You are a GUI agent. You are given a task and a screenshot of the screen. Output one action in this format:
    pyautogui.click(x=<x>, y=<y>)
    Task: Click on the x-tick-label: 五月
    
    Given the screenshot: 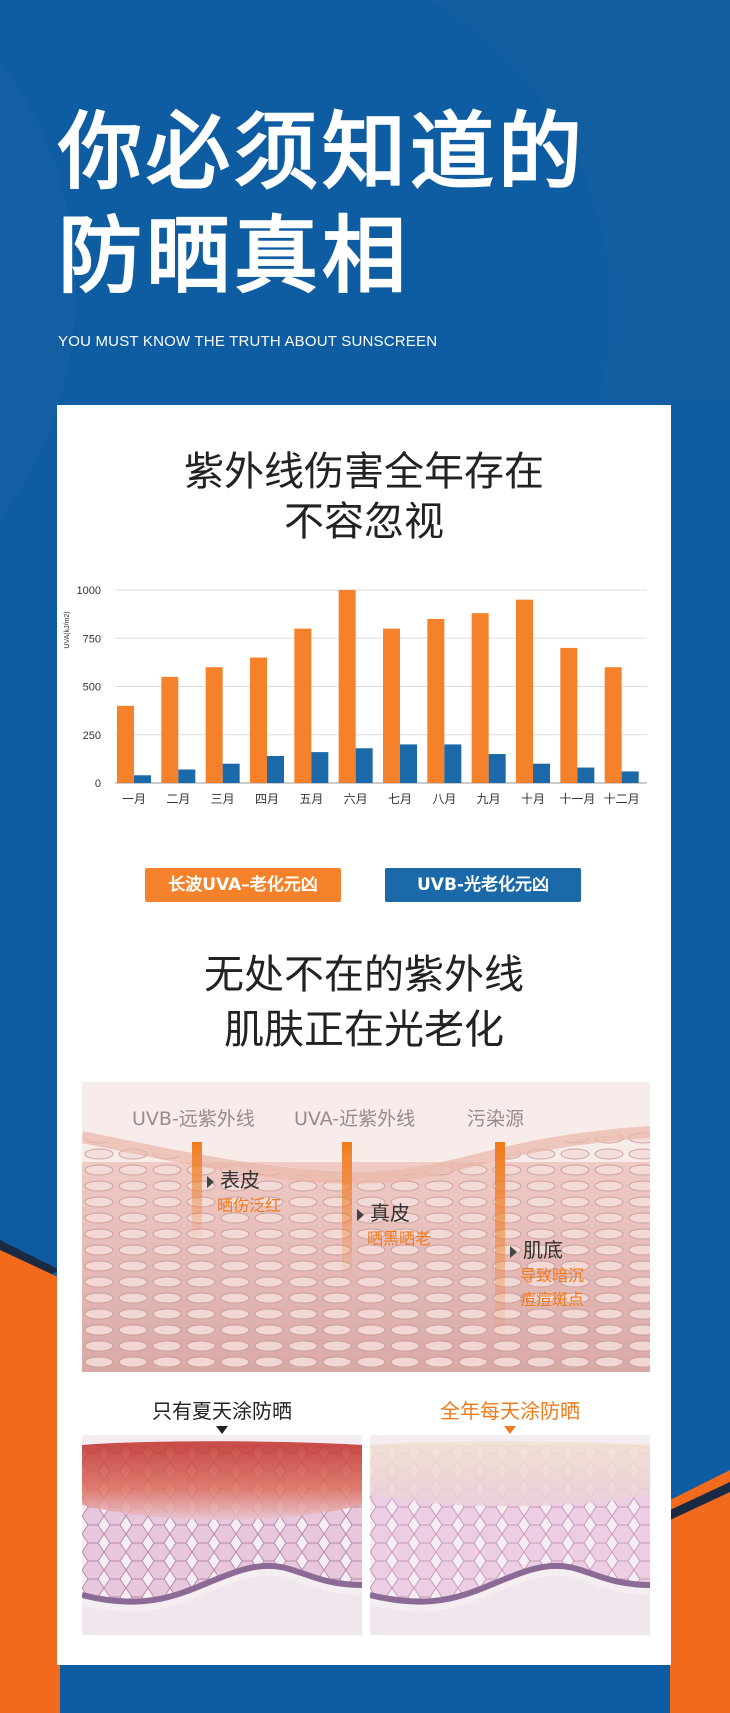 What is the action you would take?
    pyautogui.click(x=311, y=799)
    